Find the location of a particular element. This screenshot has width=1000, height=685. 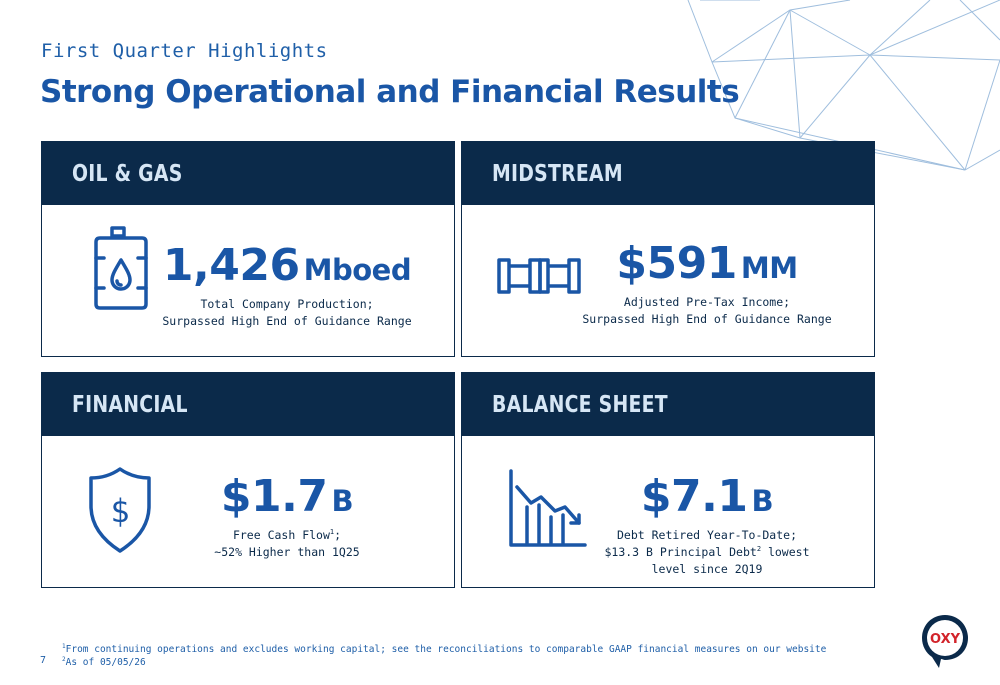

metric-value: $1.7 B is located at coordinates (287, 497).